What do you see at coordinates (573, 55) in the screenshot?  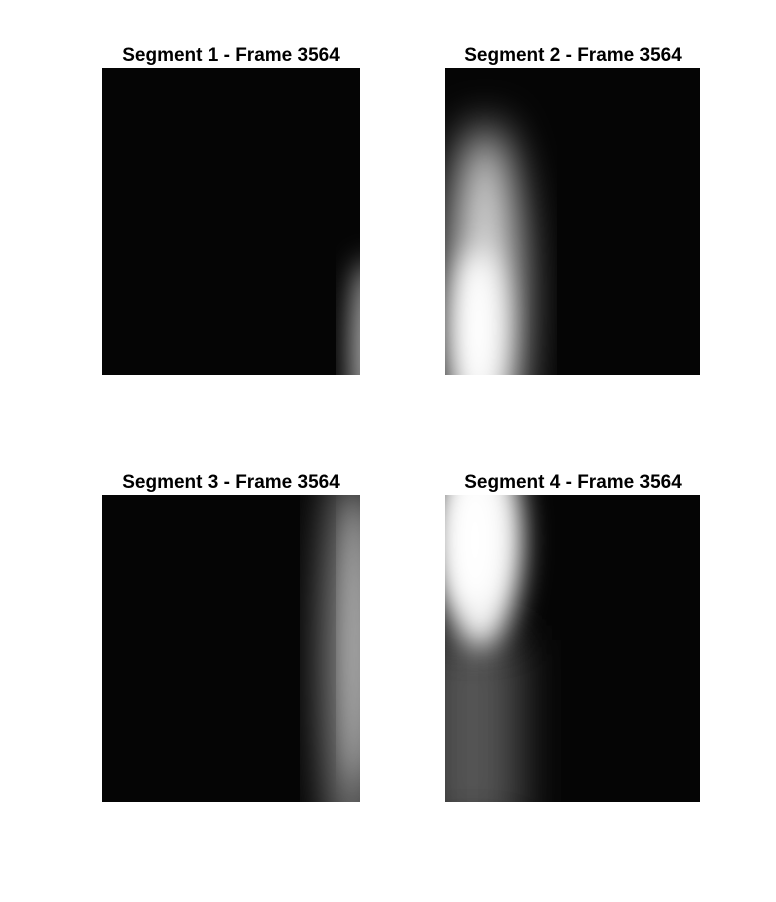 I see `panel-title: Segment 2 - Frame 3564` at bounding box center [573, 55].